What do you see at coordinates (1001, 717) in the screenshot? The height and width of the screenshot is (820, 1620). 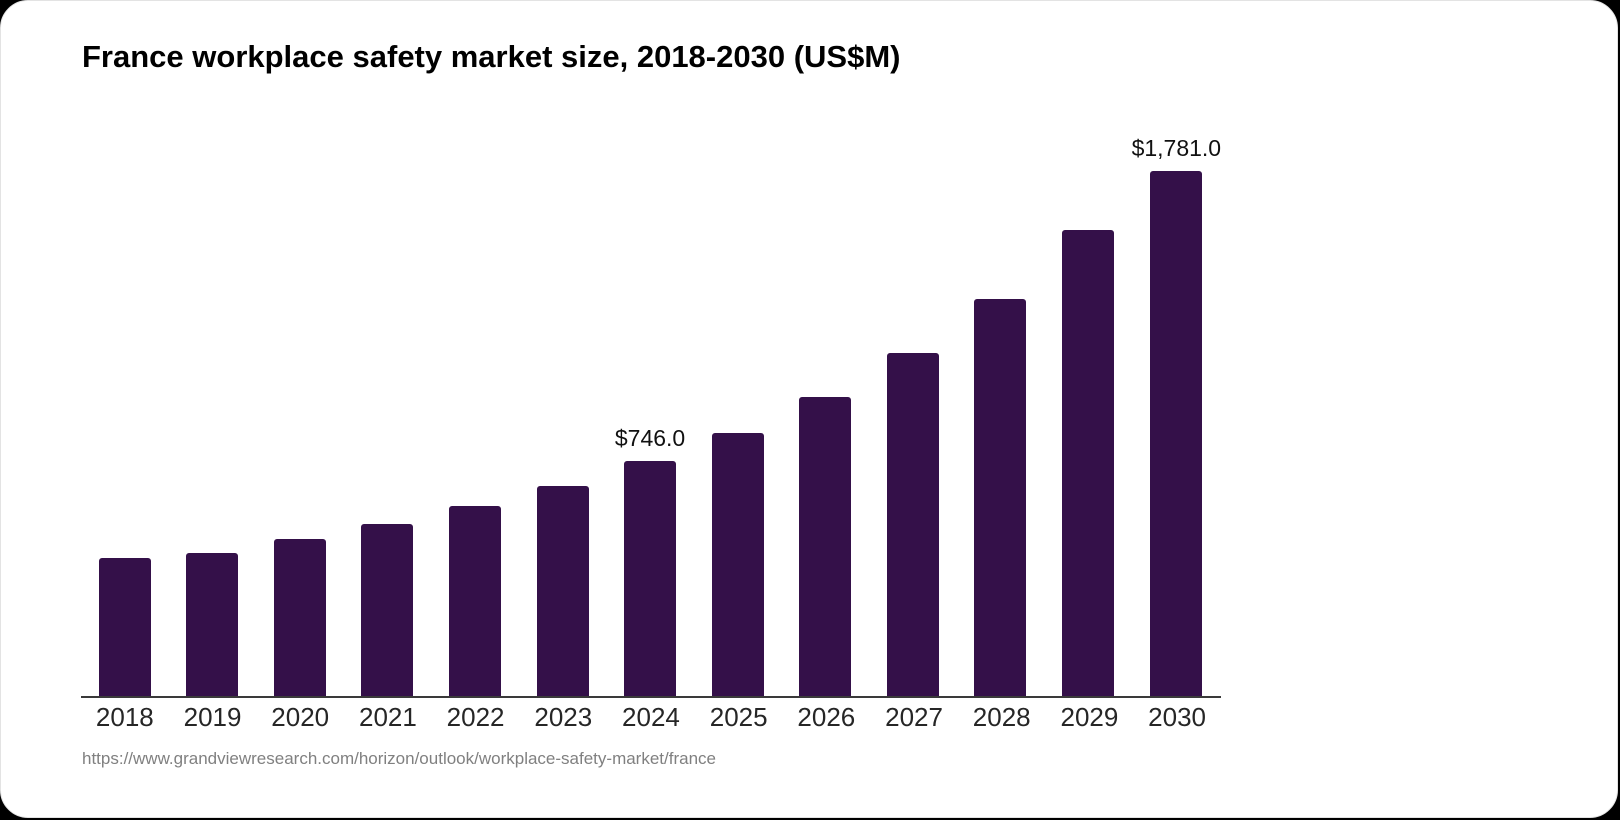 I see `x-tick-2028: 2028` at bounding box center [1001, 717].